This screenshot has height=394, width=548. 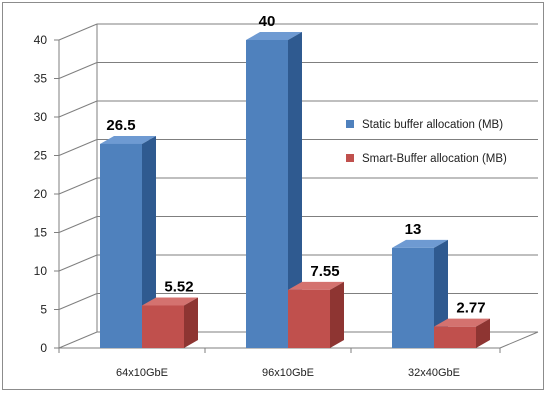 What do you see at coordinates (519, 340) in the screenshot?
I see `floor-edge-right` at bounding box center [519, 340].